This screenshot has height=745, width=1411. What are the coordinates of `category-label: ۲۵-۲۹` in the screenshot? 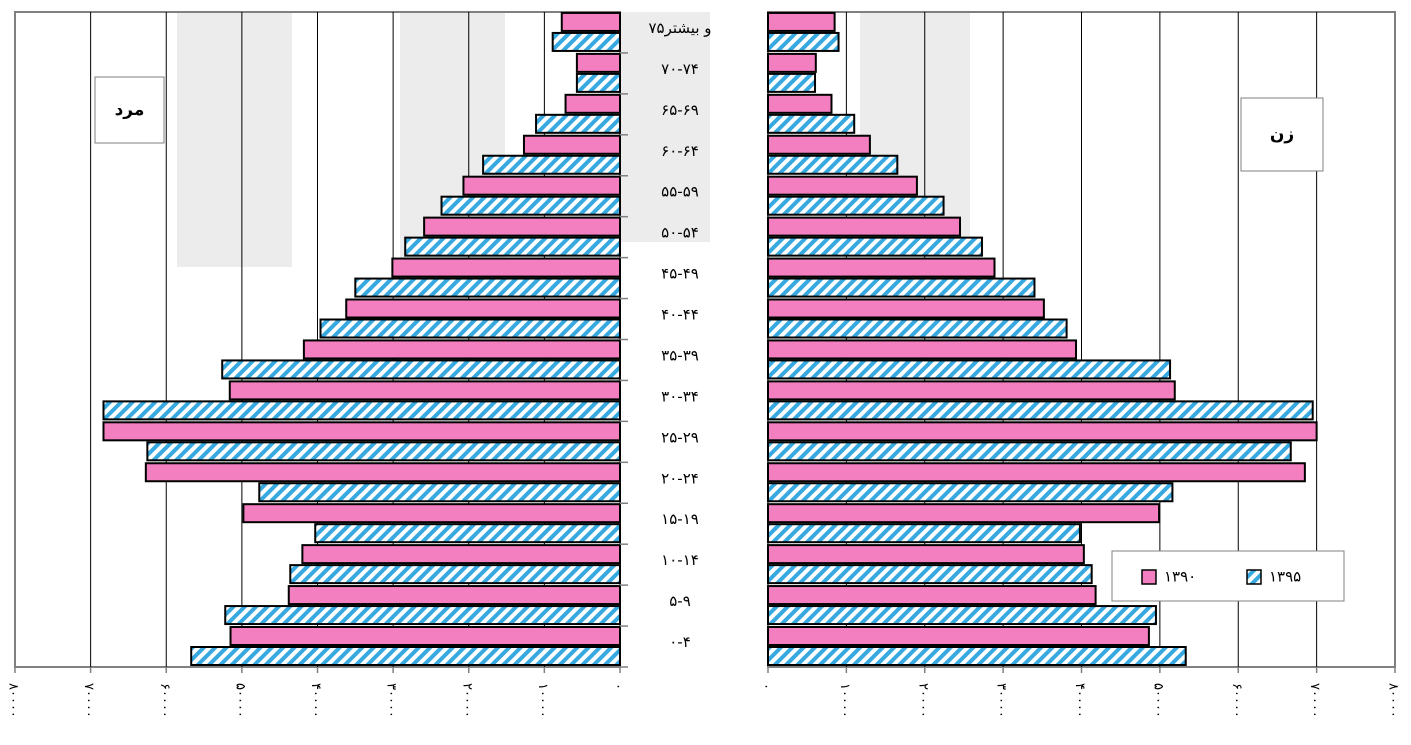 It's located at (680, 437).